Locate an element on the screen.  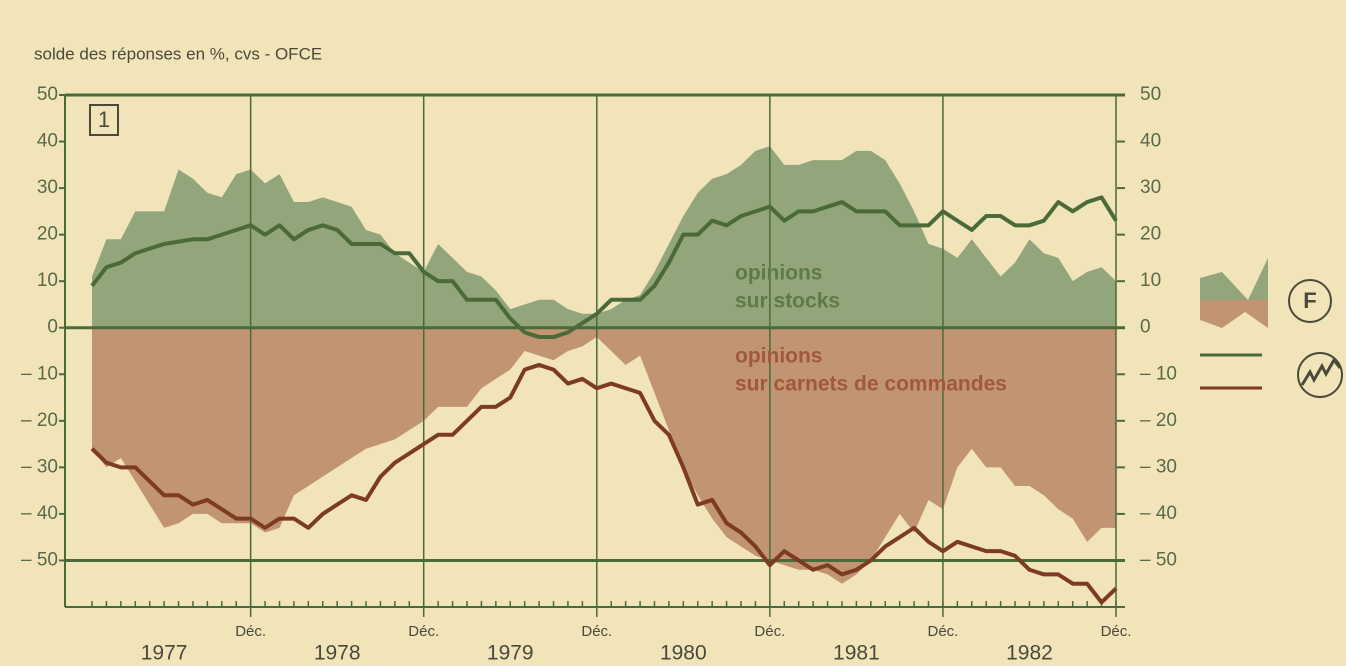
year-label: 1977 is located at coordinates (164, 653).